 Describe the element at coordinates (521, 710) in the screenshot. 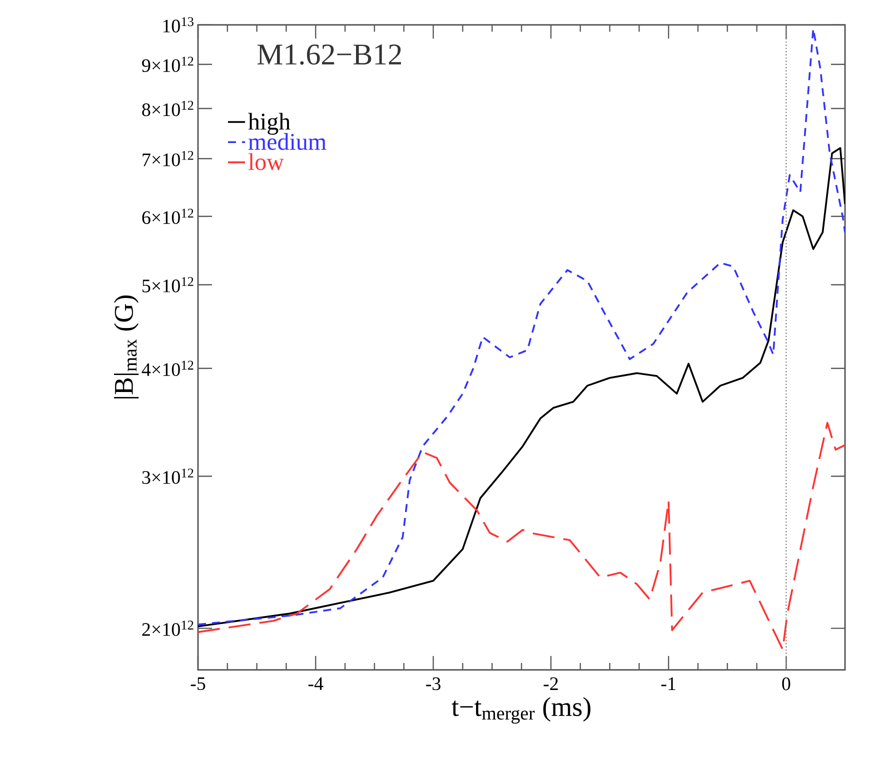

I see `x-axis-title: t−t$_{merger}$ (ms)` at that location.